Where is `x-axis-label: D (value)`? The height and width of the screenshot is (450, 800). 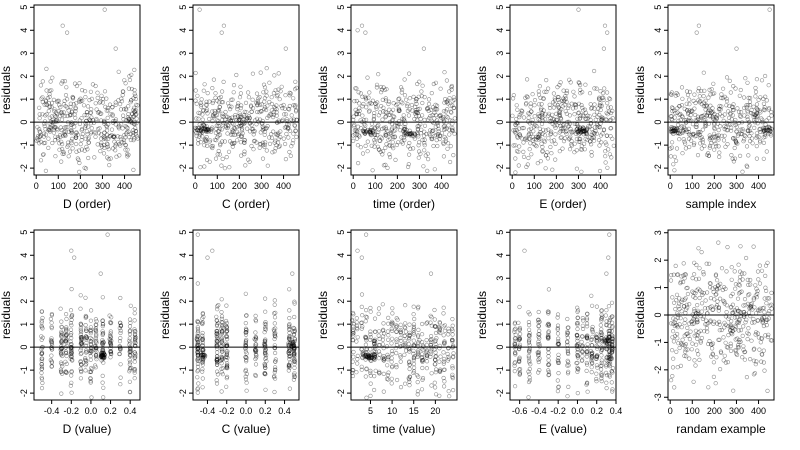
x-axis-label: D (value) is located at coordinates (87, 429).